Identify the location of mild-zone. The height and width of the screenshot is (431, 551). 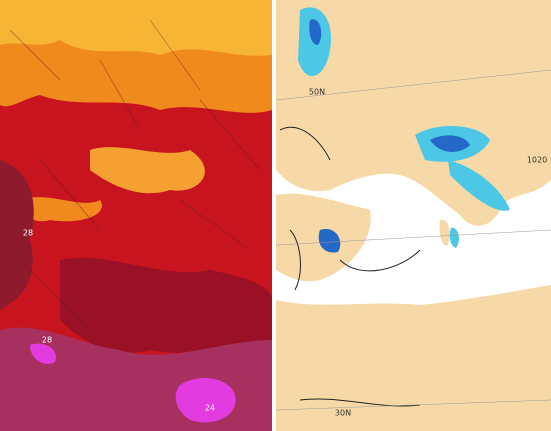
(136, 28).